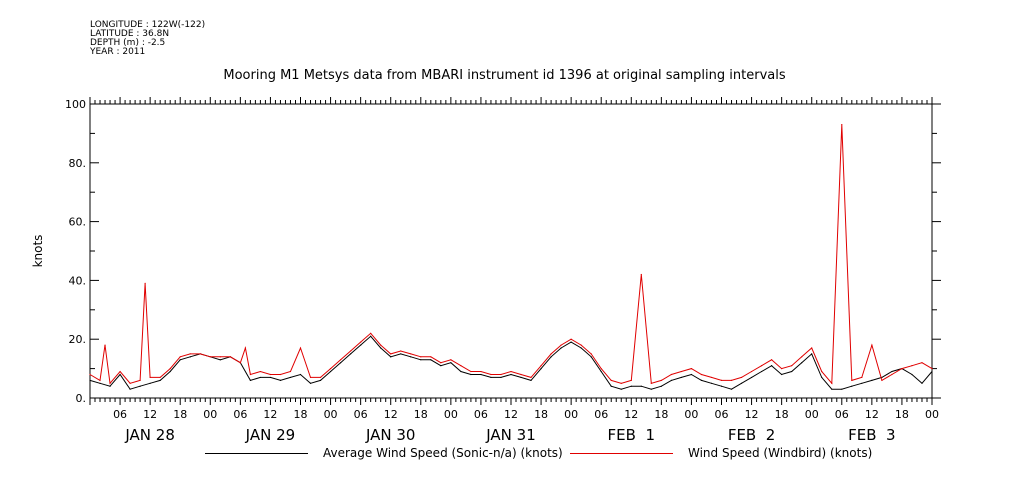 The height and width of the screenshot is (504, 1009). I want to click on x-day-label: JAN 30, so click(390, 435).